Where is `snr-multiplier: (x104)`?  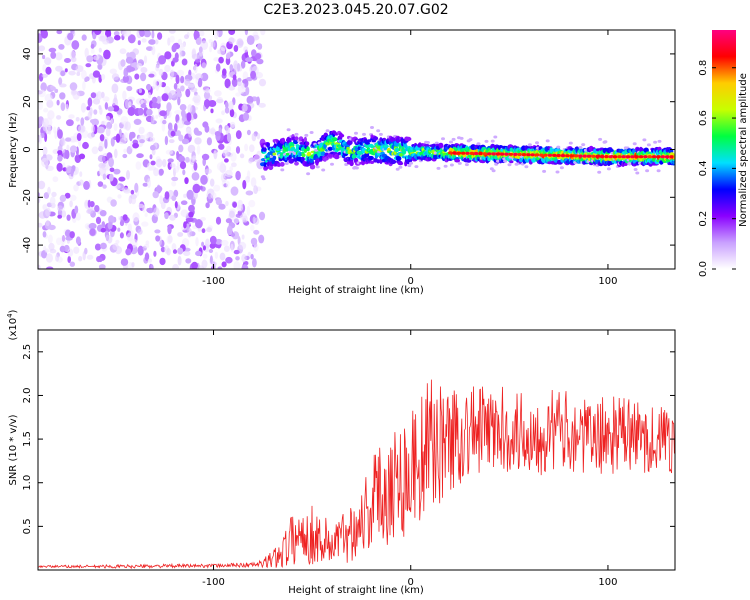
snr-multiplier: (x104) is located at coordinates (12, 324).